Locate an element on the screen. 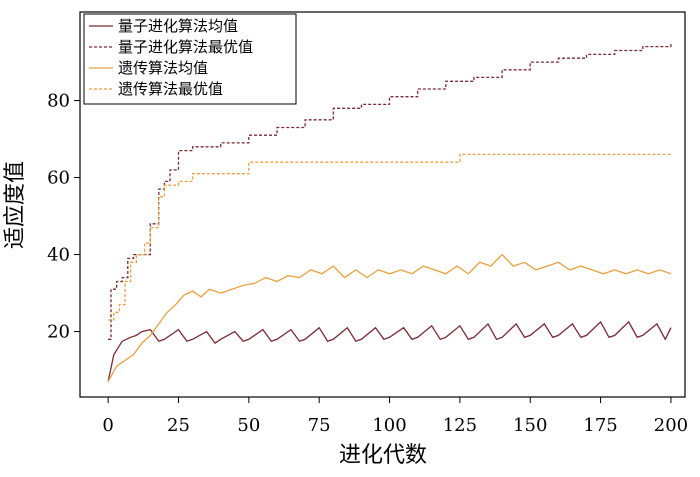 This screenshot has width=700, height=477. x-tick-label: 150 is located at coordinates (530, 425).